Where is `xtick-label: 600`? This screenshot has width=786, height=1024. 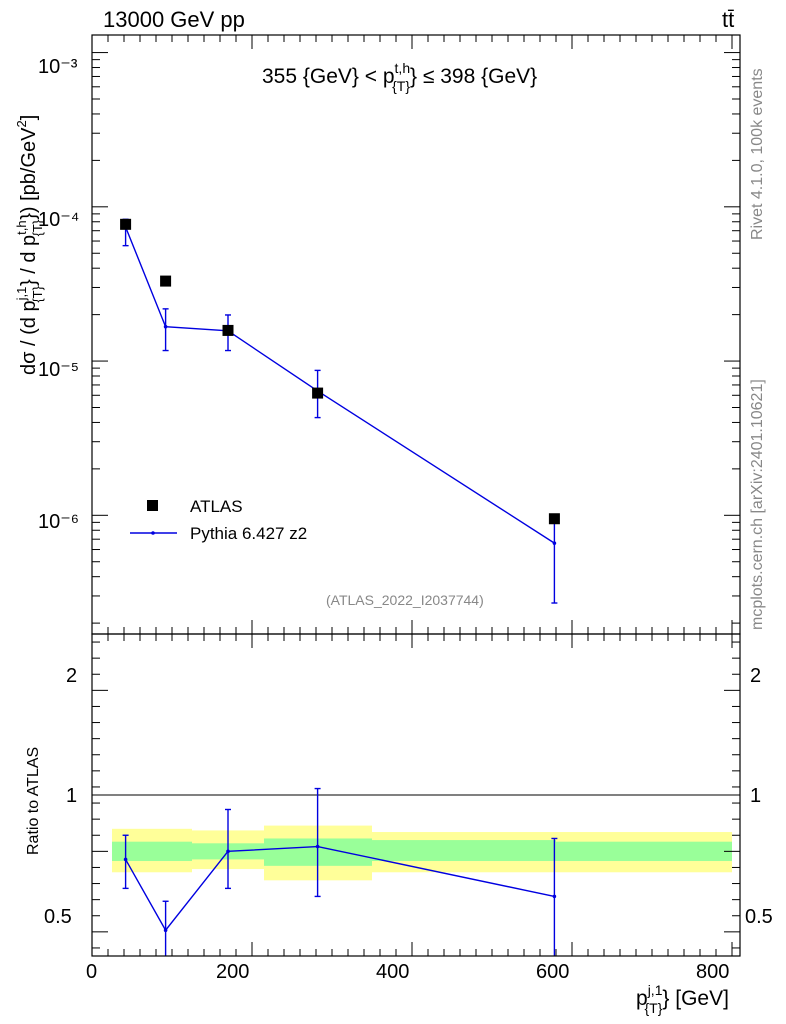 xtick-label: 600 is located at coordinates (552, 972).